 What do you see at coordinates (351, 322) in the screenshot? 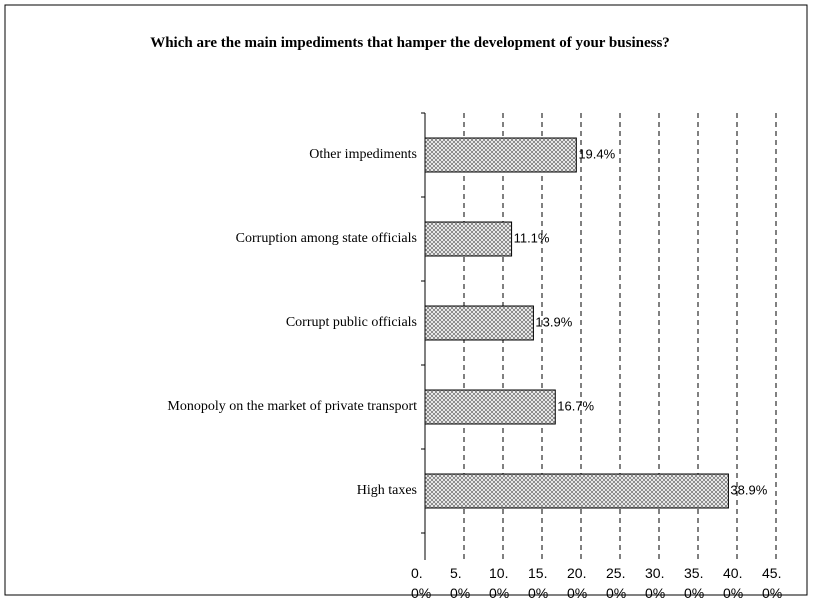
I see `y-tick-label: Corrupt public officials` at bounding box center [351, 322].